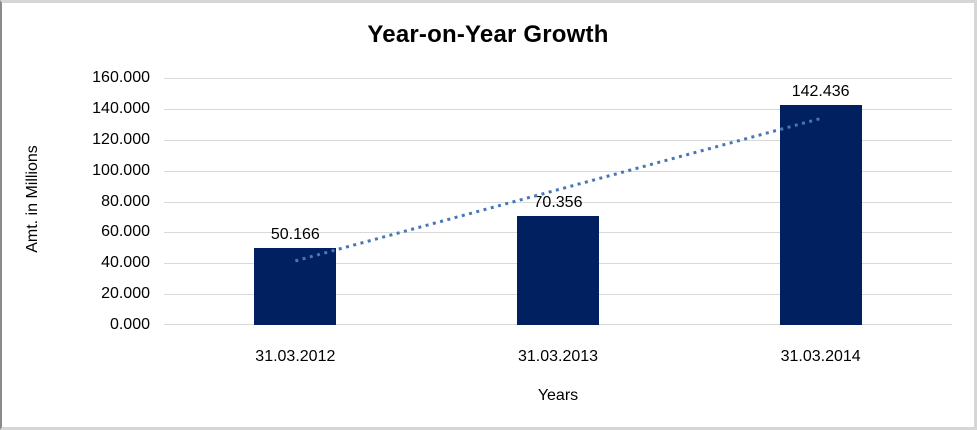 Image resolution: width=977 pixels, height=430 pixels. Describe the element at coordinates (125, 232) in the screenshot. I see `y-tick-label: 60.000` at that location.